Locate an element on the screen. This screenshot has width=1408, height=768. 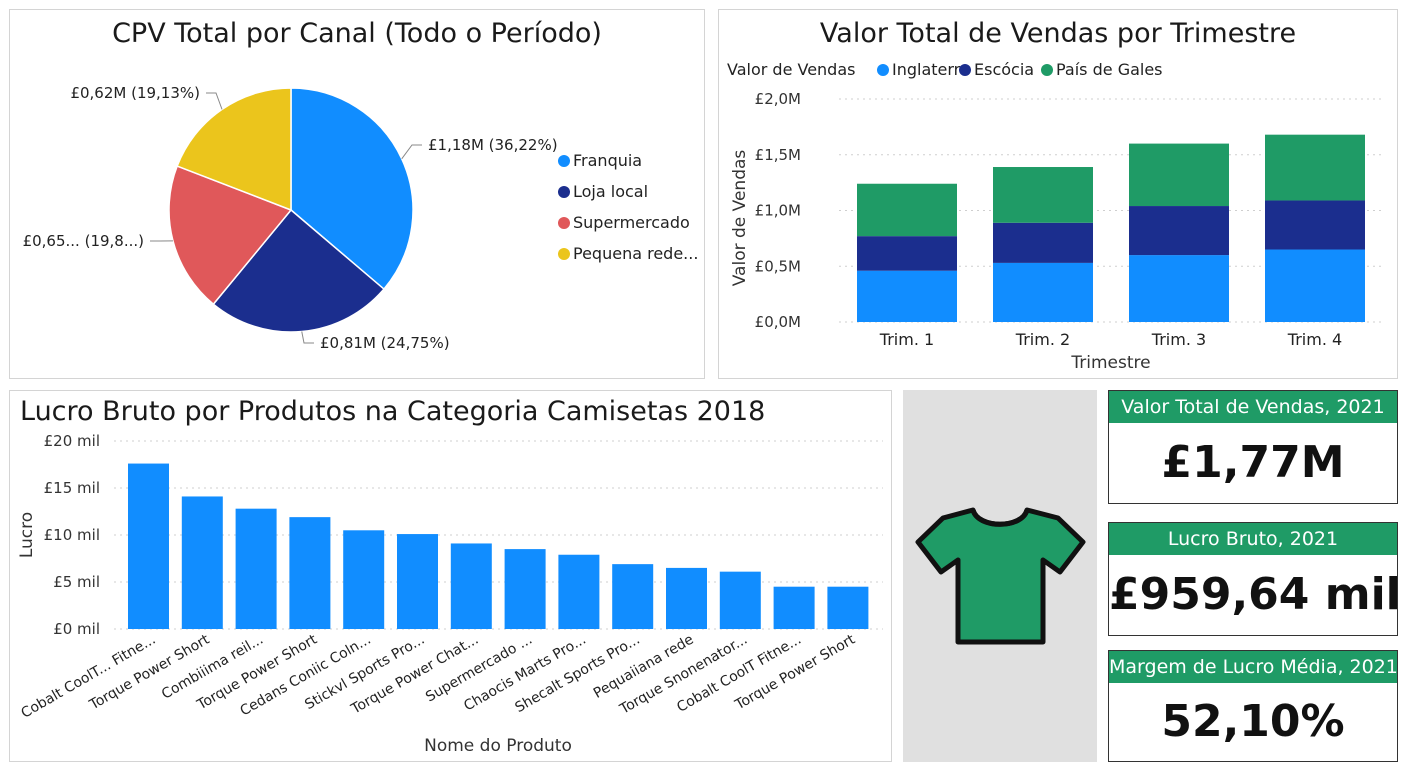
y-tick-label: £0,5M is located at coordinates (778, 266).